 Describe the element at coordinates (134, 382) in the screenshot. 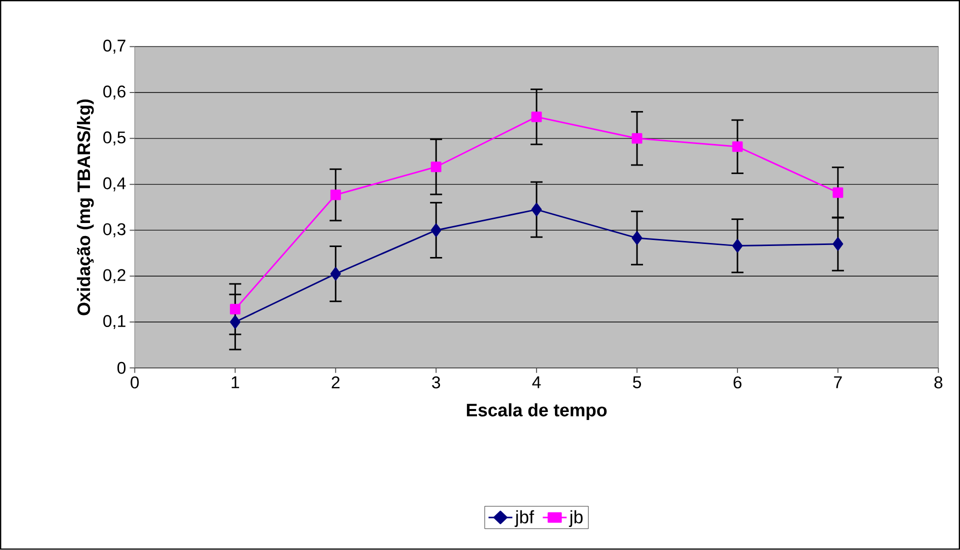

I see `x-tick-label: 0` at that location.